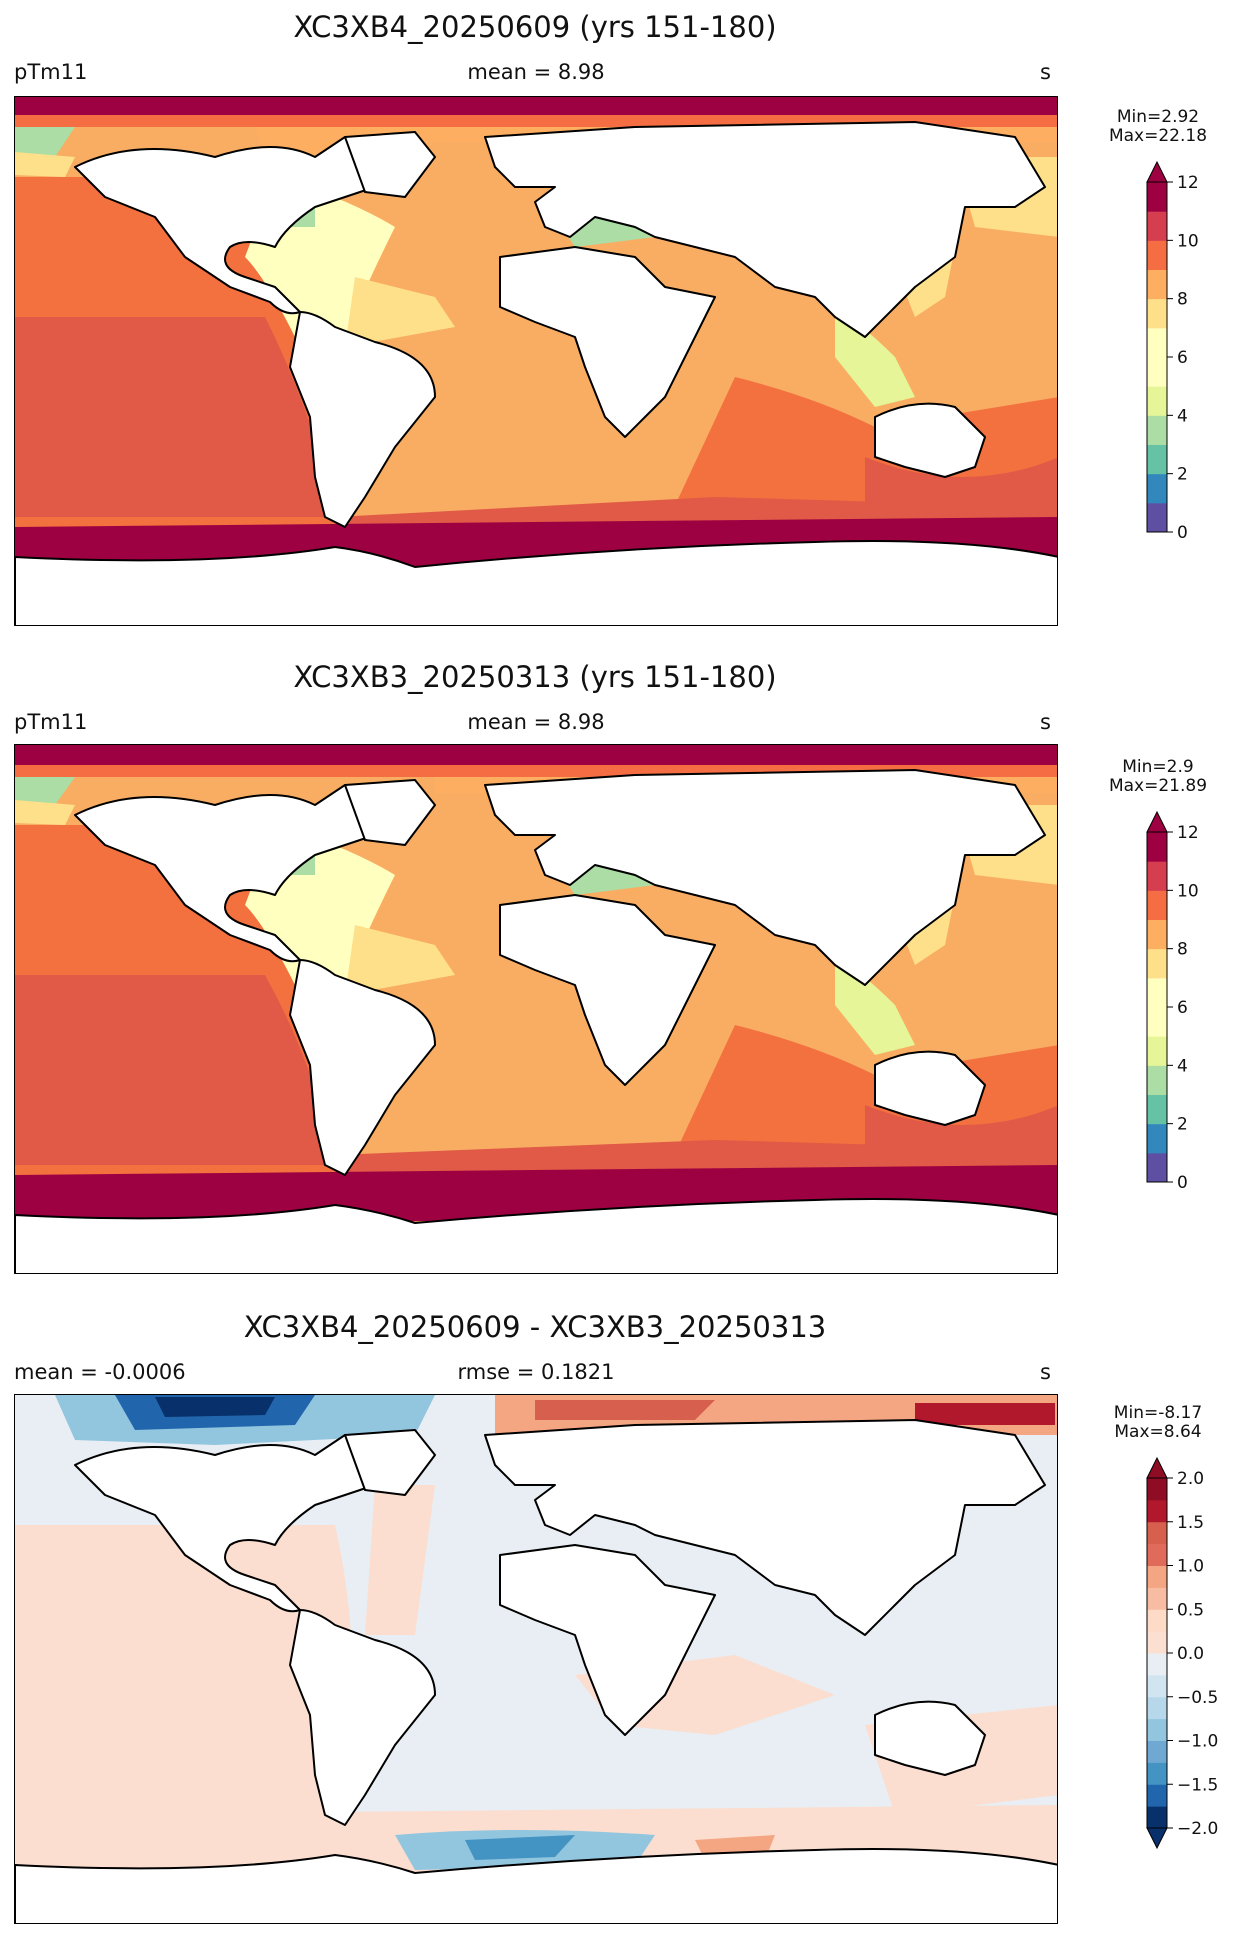  What do you see at coordinates (1197, 1742) in the screenshot?
I see `colorbar-tick-label: −1.0` at bounding box center [1197, 1742].